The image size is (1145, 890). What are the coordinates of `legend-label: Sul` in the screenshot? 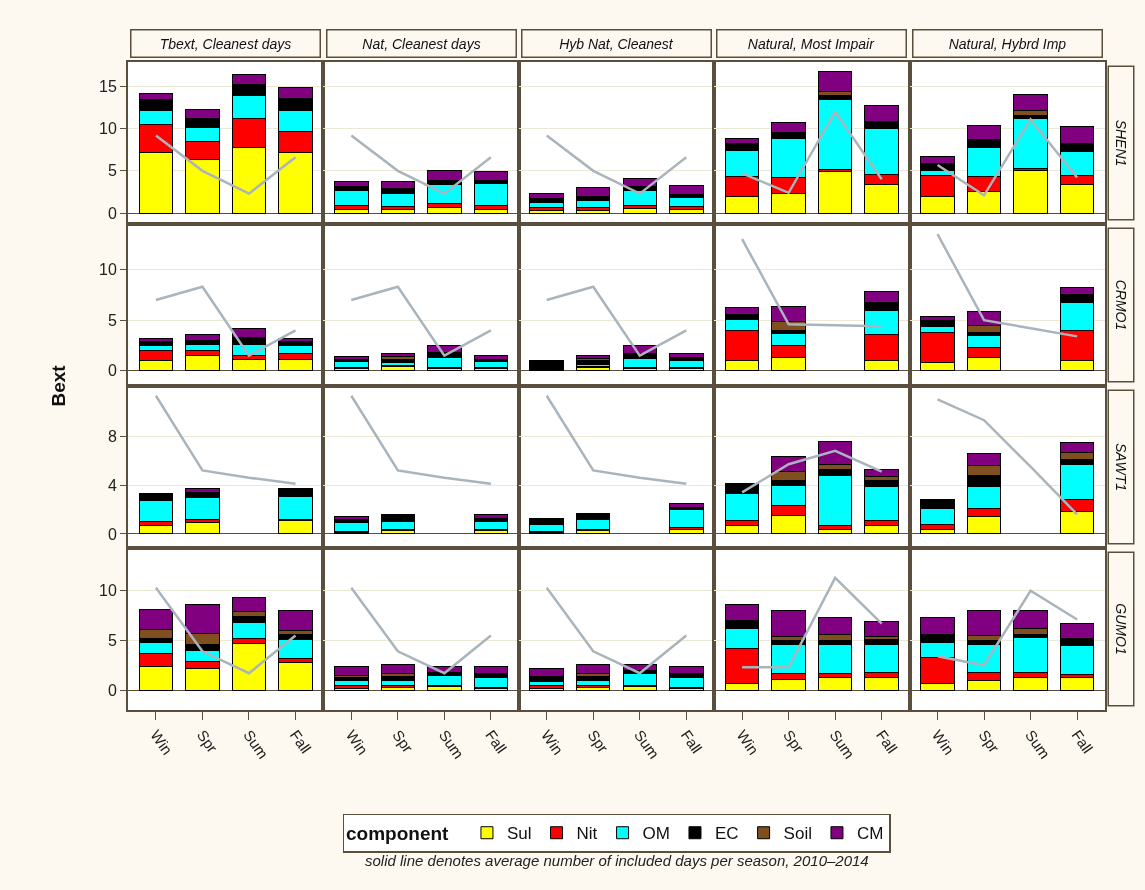 It's located at (519, 834).